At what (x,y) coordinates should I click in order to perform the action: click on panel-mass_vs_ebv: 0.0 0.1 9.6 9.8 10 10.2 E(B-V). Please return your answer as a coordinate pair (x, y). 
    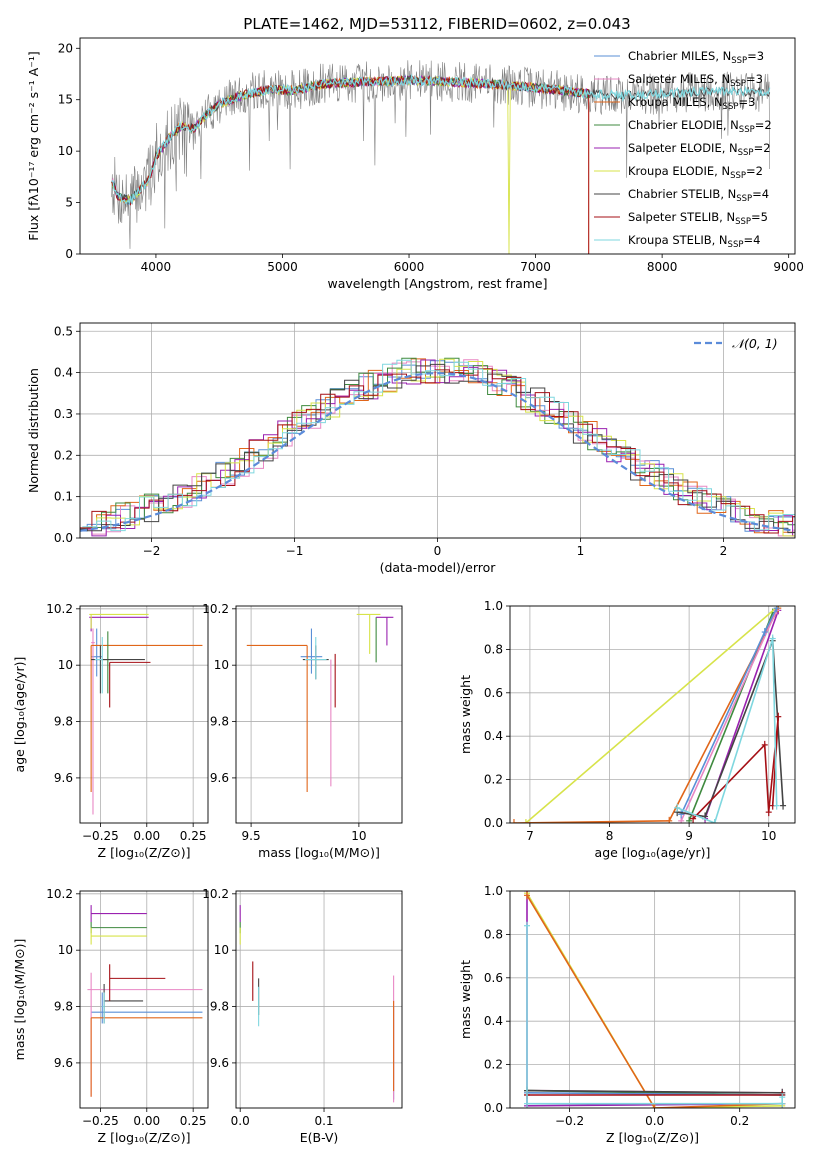
    Looking at the image, I should click on (302, 1016).